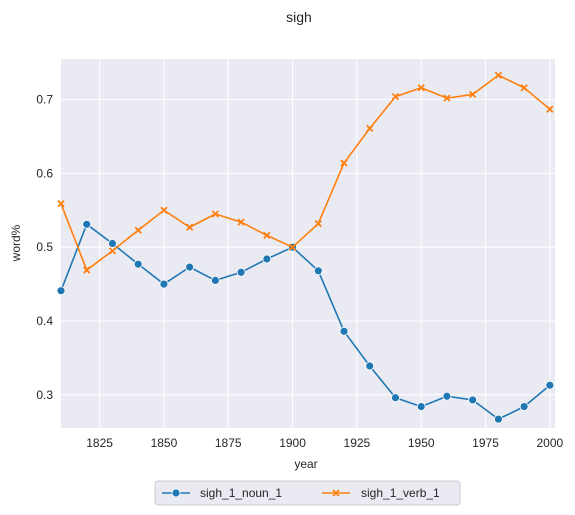 The width and height of the screenshot is (575, 515). What do you see at coordinates (44, 395) in the screenshot?
I see `y-tick-label: 0.3` at bounding box center [44, 395].